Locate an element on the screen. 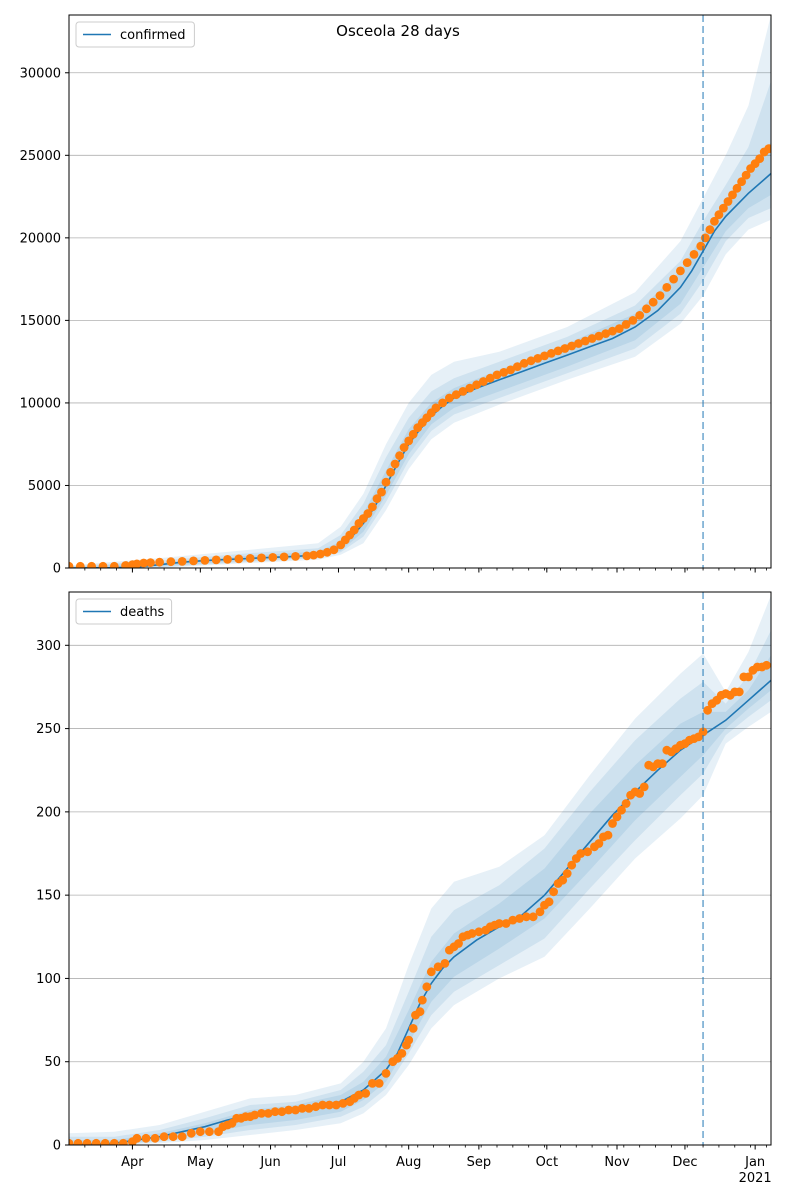  legend-label: confirmed is located at coordinates (153, 35).